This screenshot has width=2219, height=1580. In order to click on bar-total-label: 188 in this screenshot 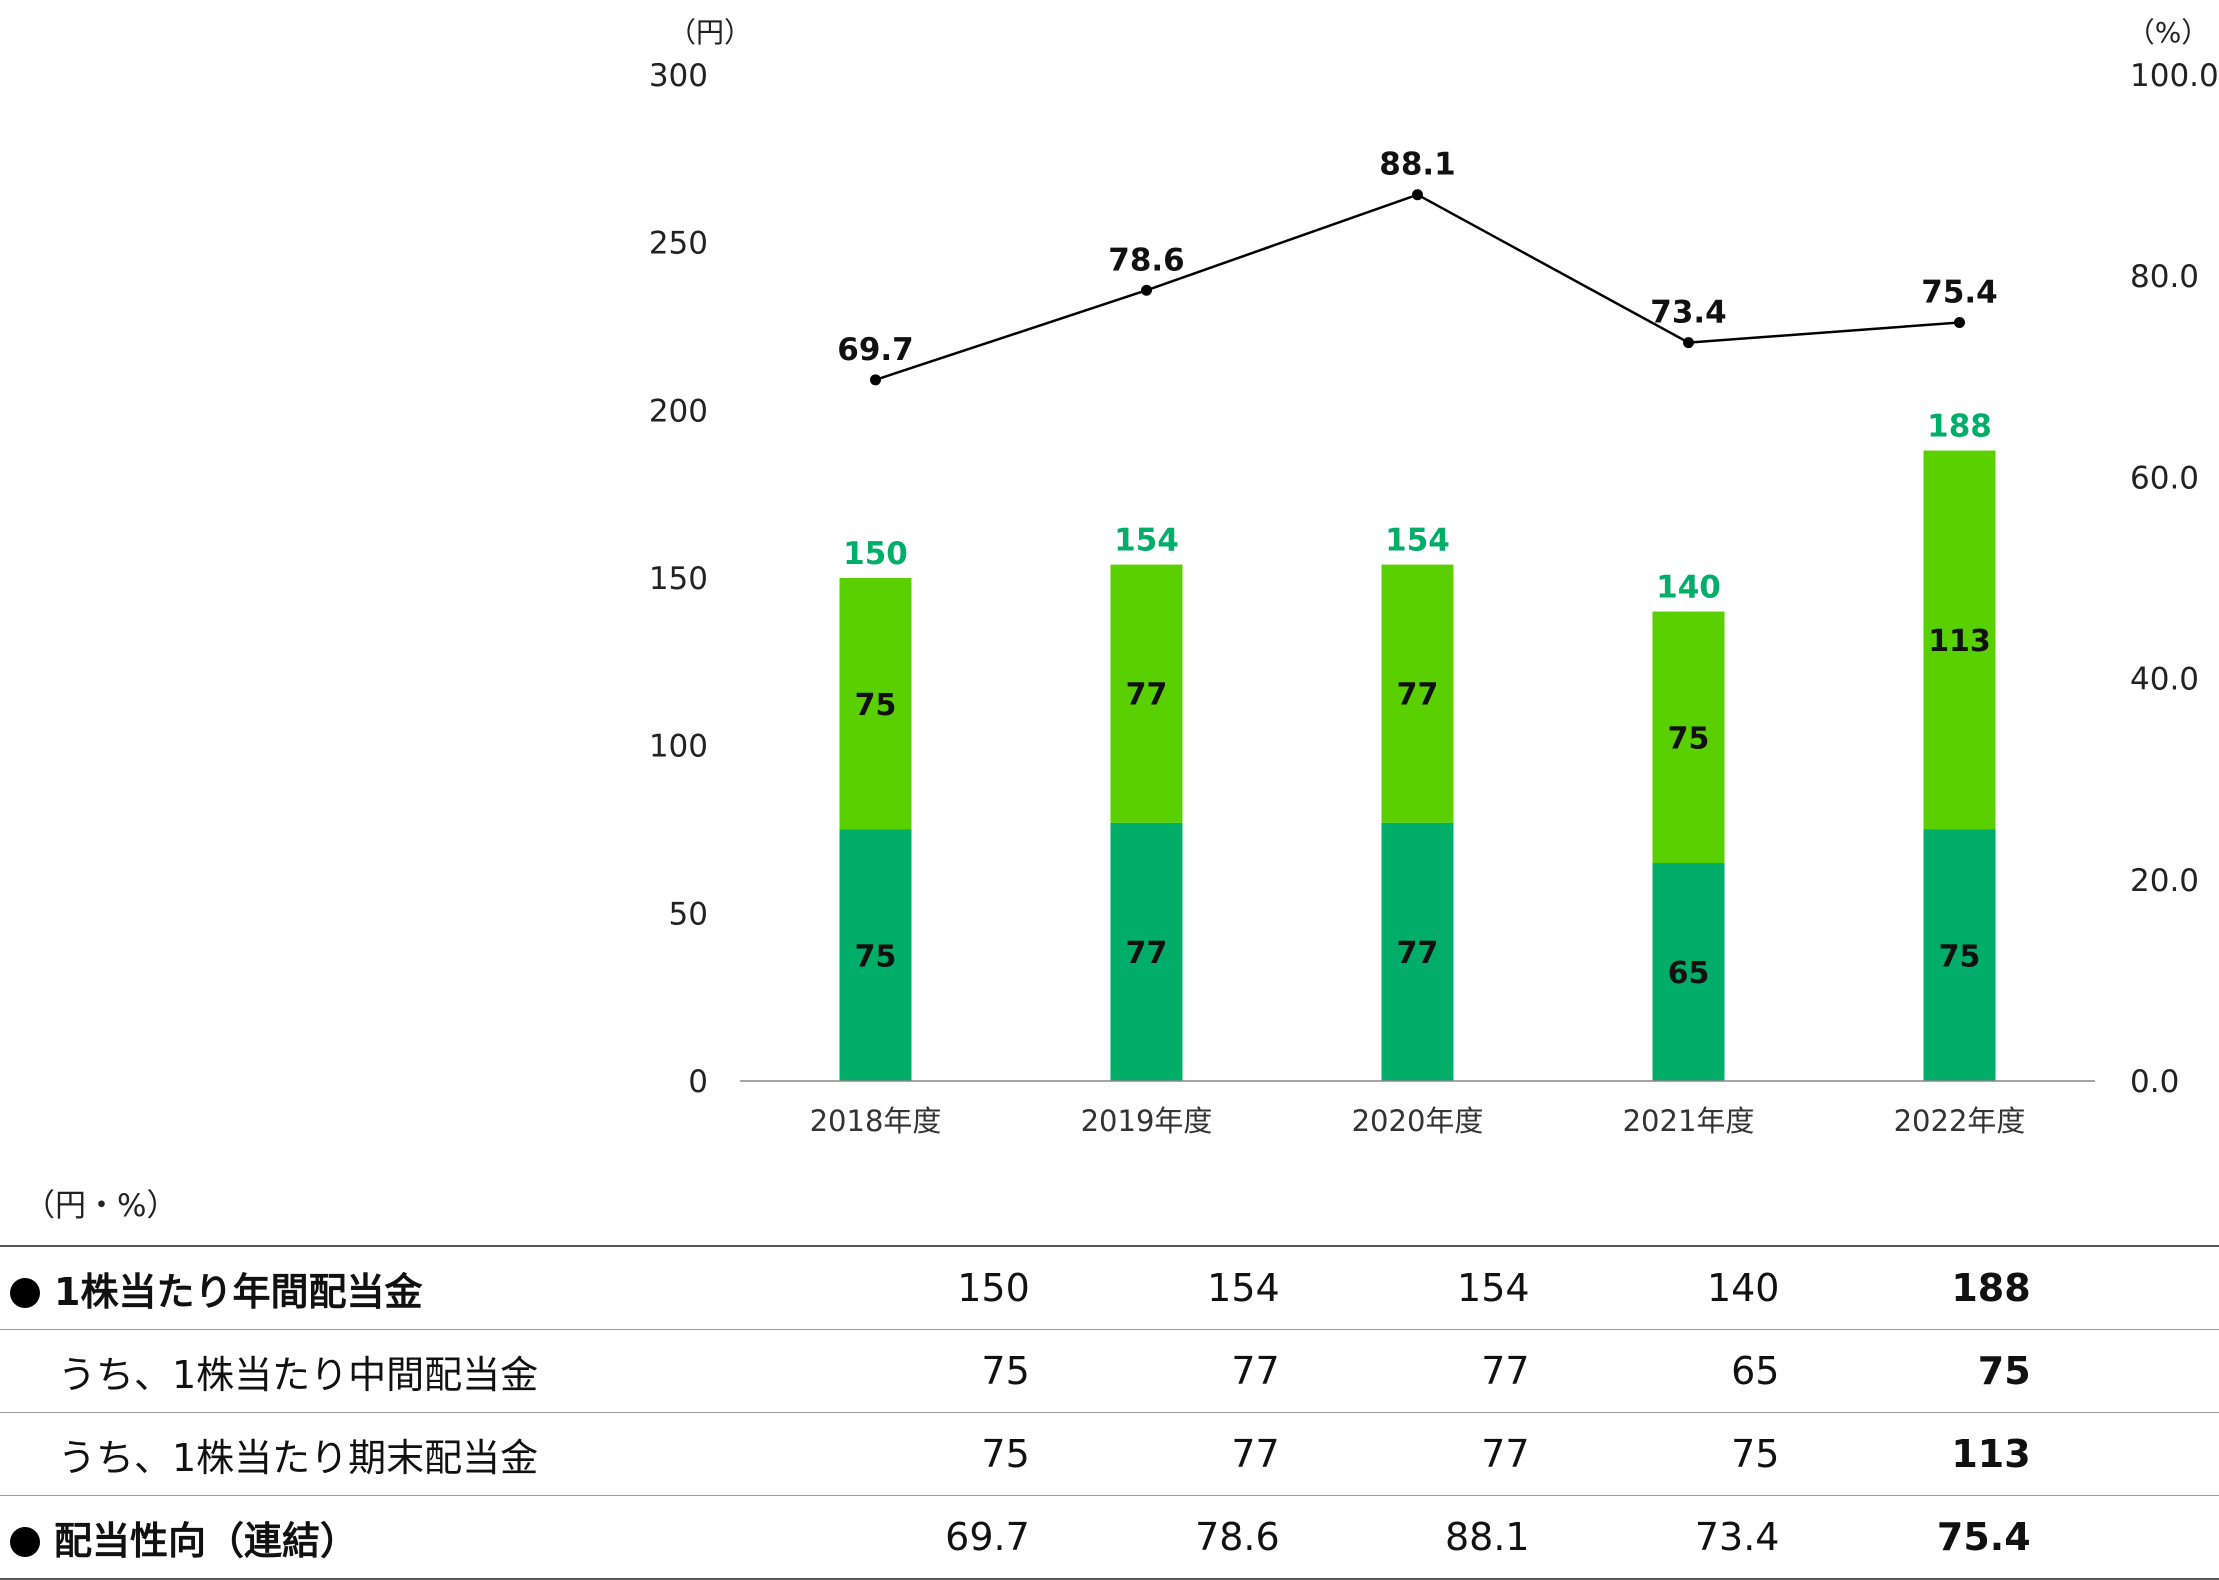, I will do `click(1959, 427)`.